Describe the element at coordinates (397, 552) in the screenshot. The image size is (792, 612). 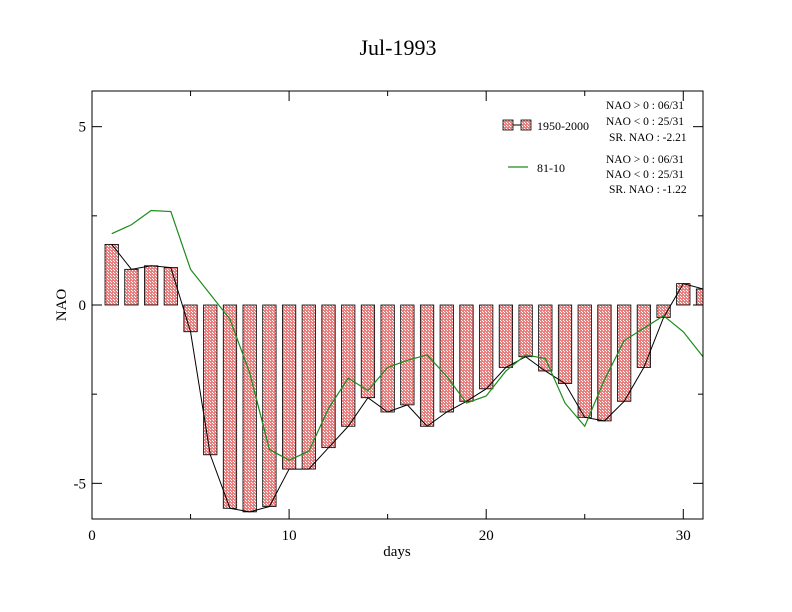
I see `x-axis-label: days` at that location.